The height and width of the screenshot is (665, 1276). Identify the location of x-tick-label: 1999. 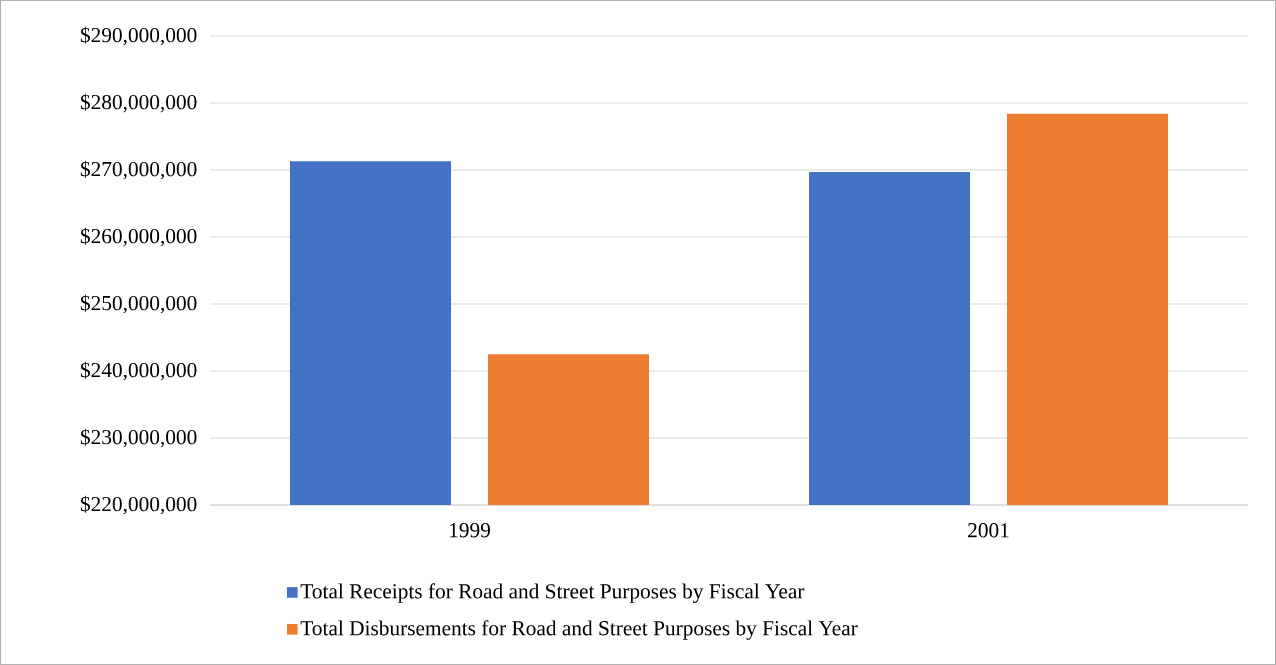
(470, 530).